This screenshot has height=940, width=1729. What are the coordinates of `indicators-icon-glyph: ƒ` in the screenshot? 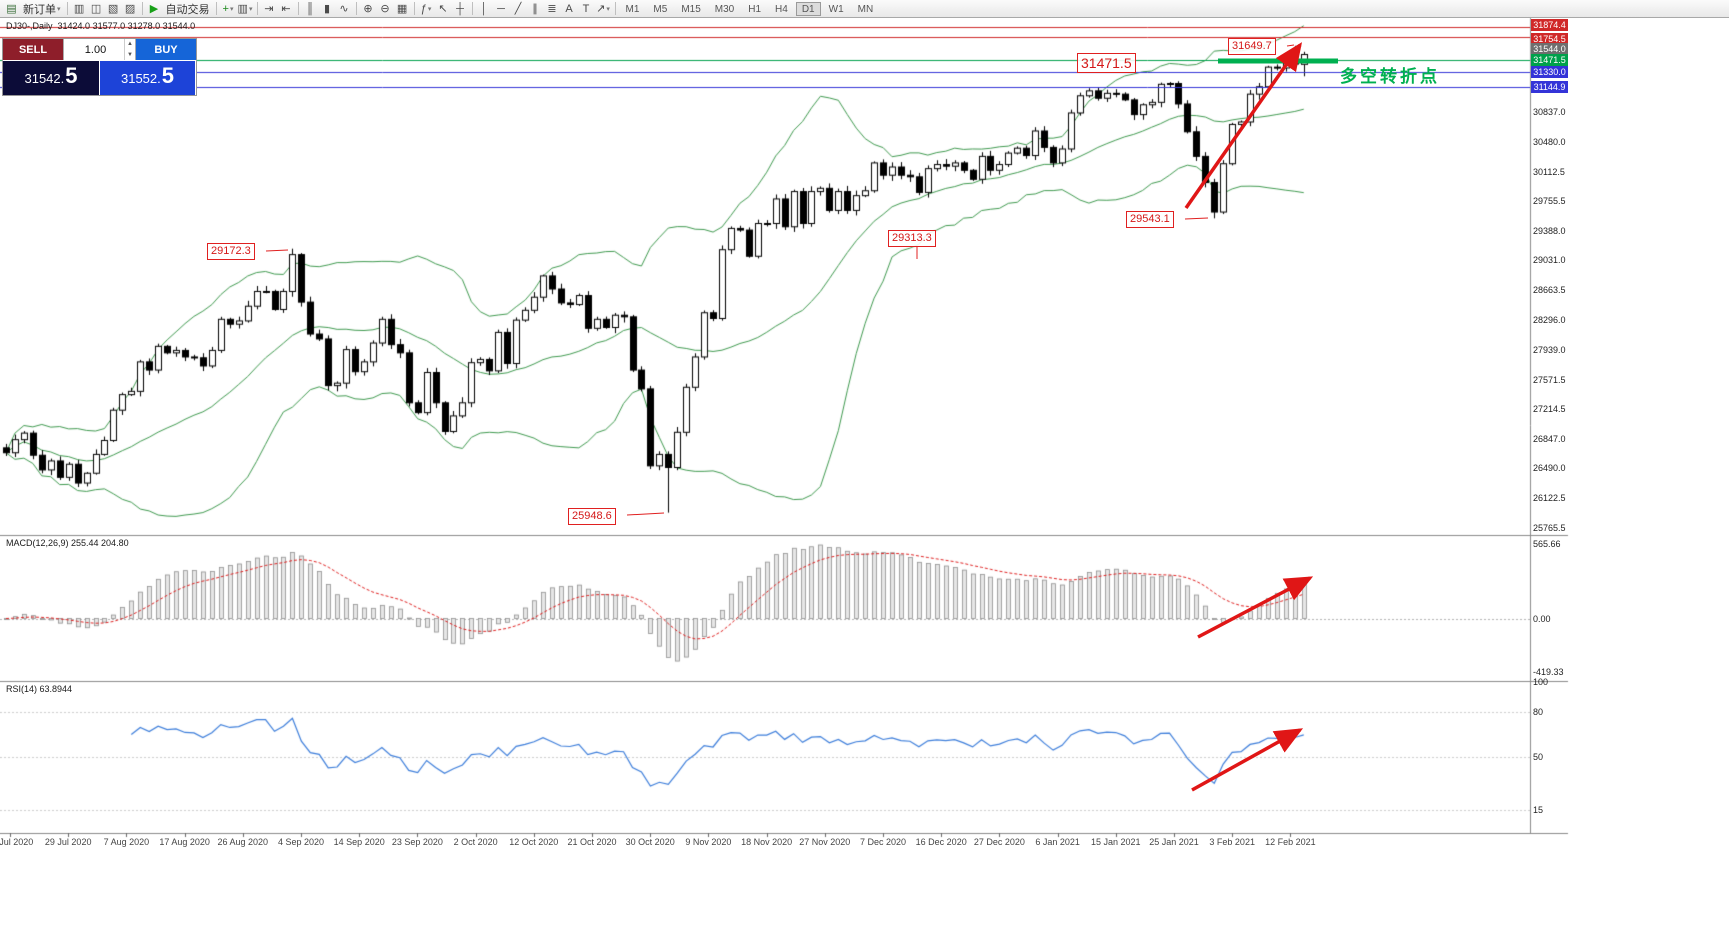 It's located at (423, 8).